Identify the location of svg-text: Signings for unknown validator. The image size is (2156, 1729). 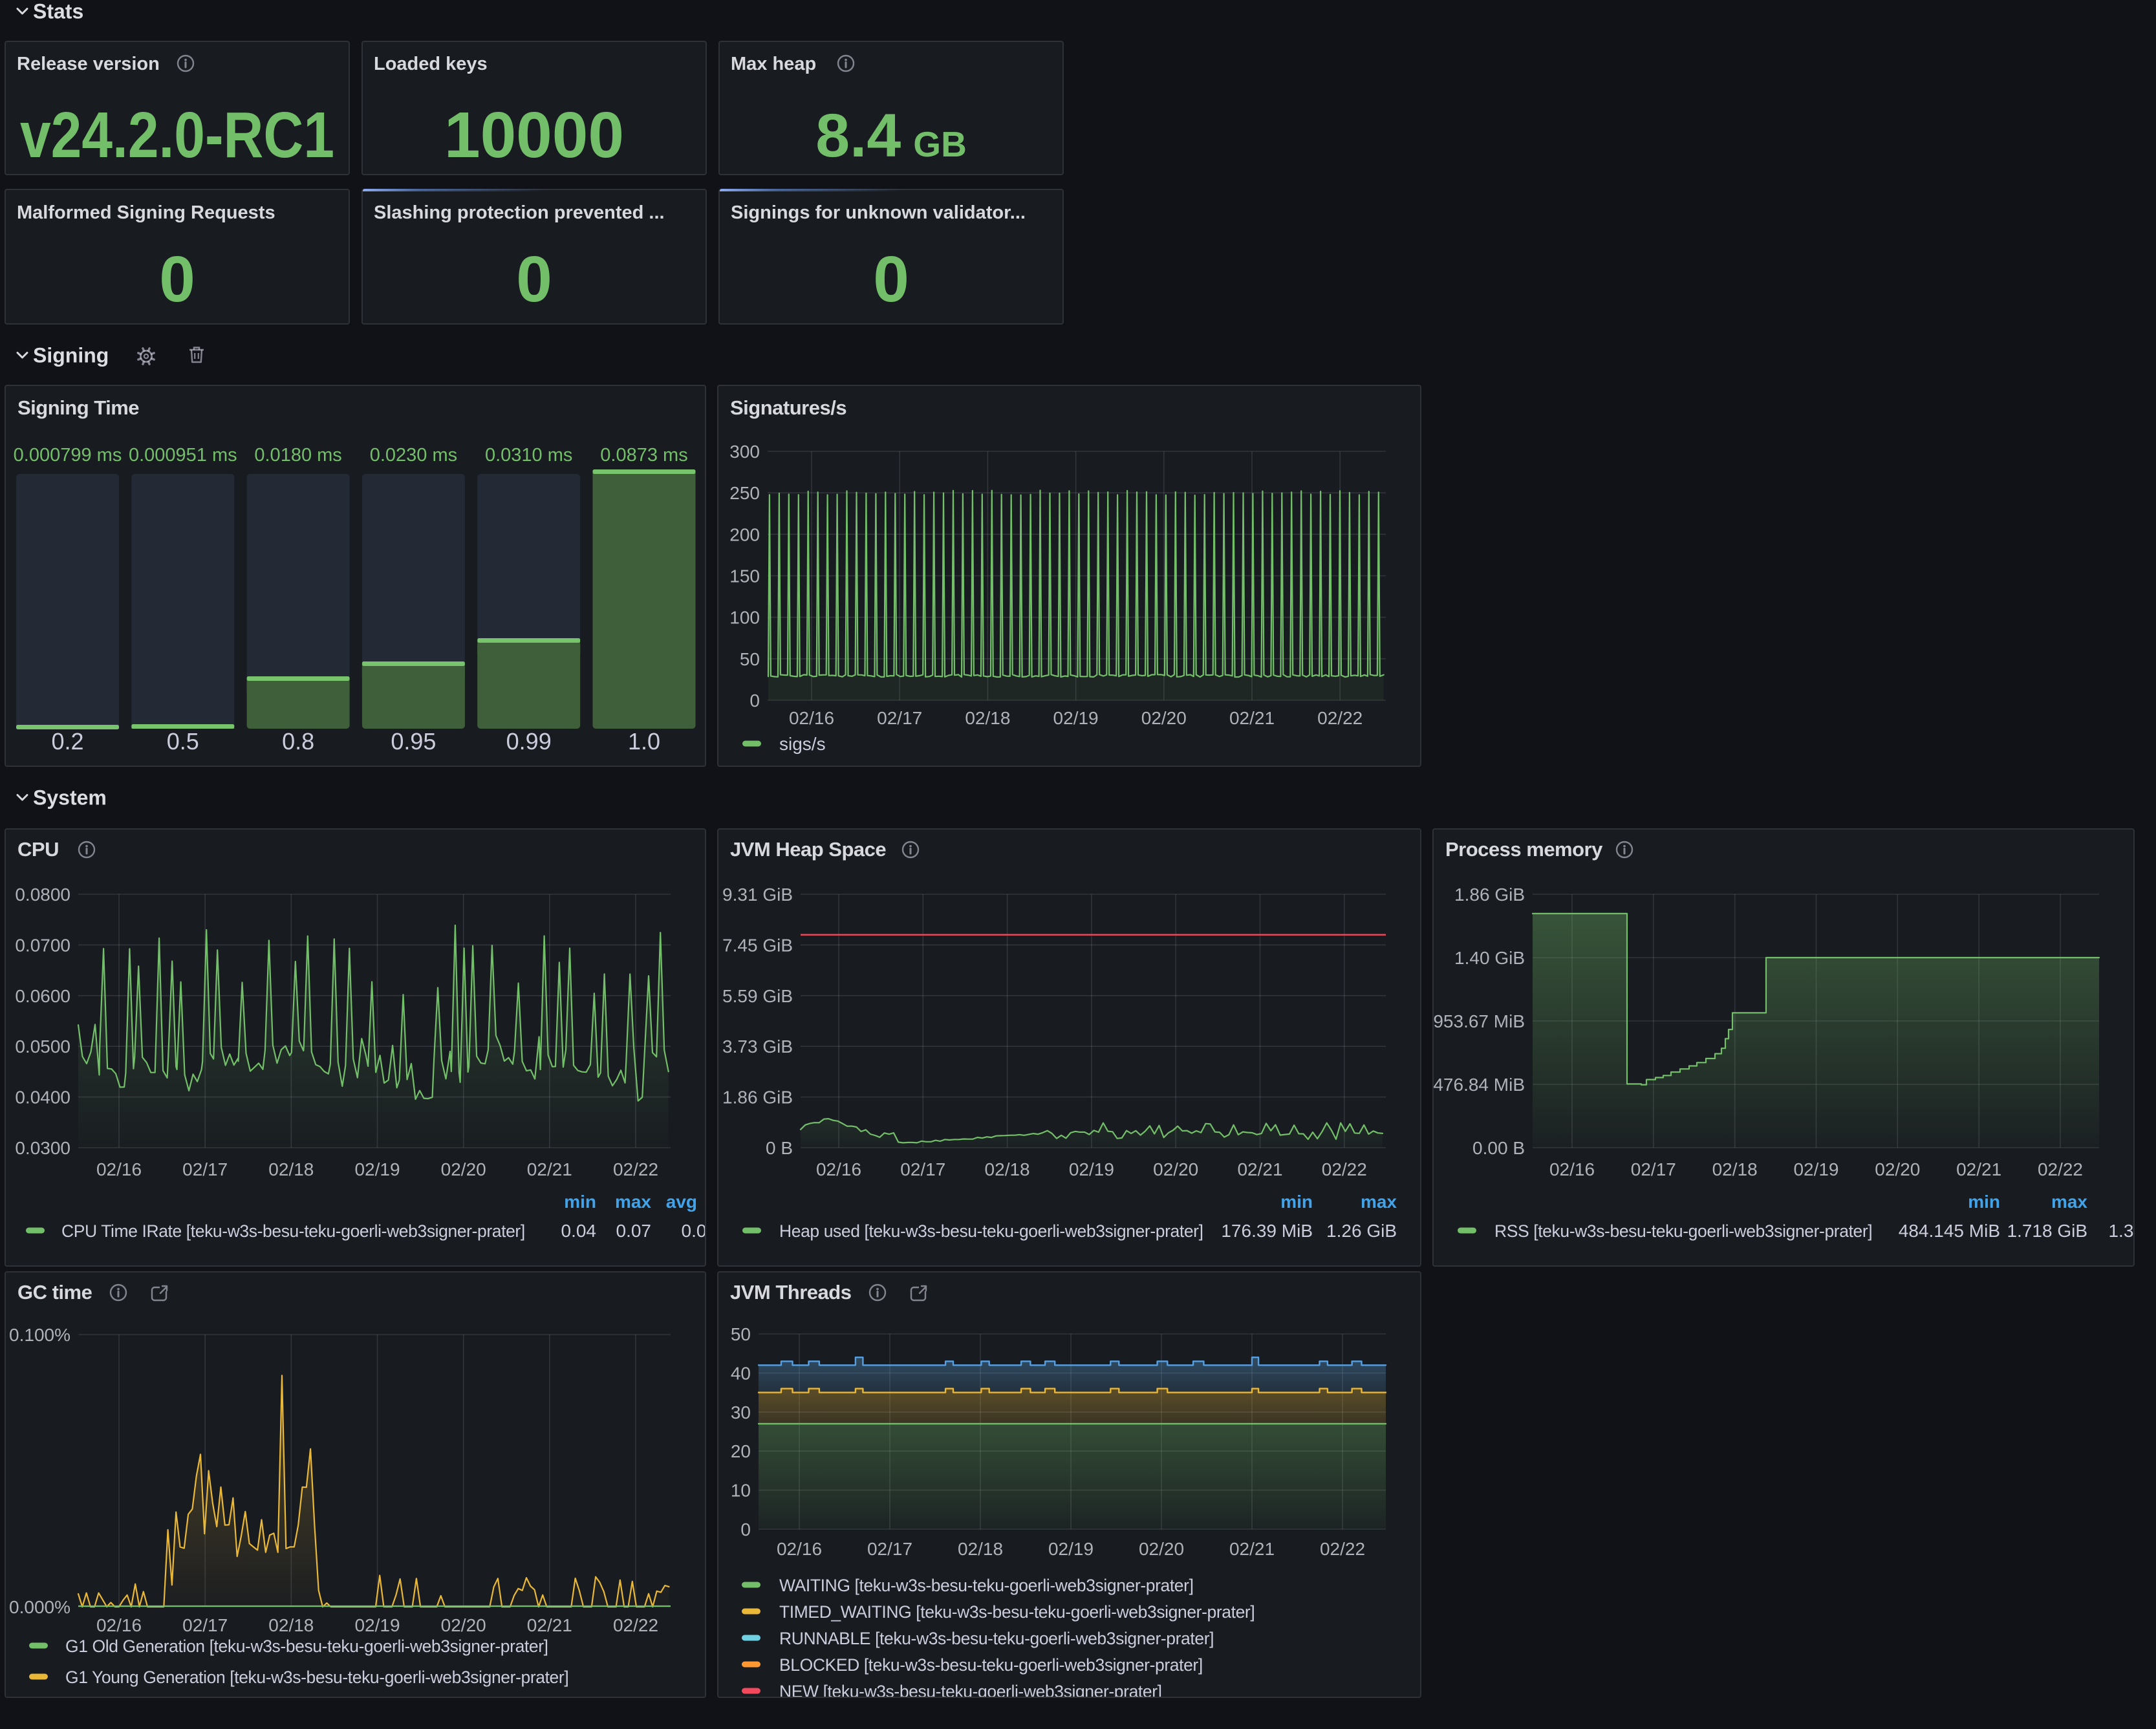
(878, 213).